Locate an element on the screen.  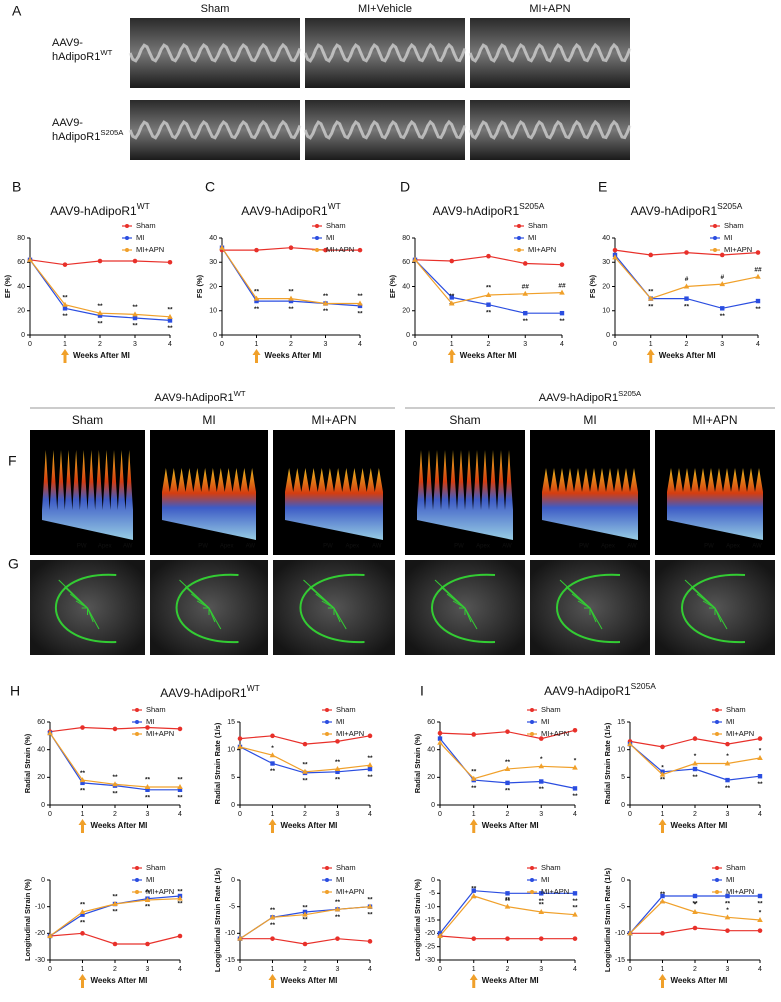
y-tick-label: -30 is located at coordinates (430, 960).